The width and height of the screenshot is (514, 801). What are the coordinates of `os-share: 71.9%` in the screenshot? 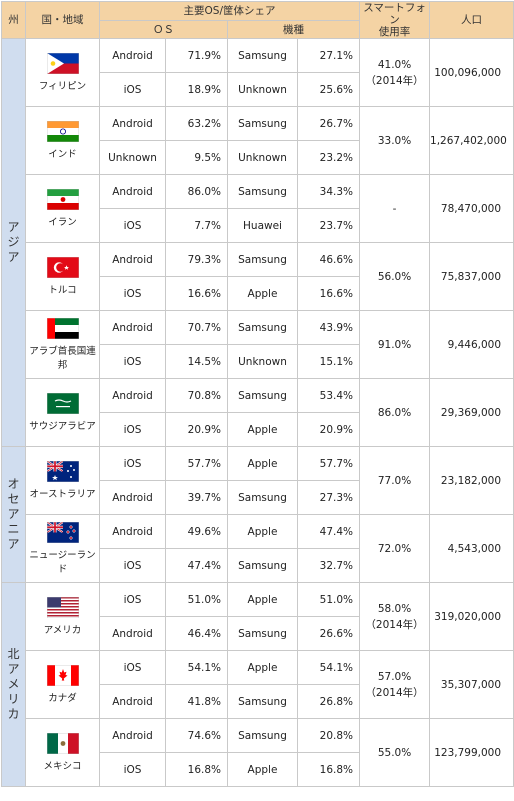 It's located at (196, 55).